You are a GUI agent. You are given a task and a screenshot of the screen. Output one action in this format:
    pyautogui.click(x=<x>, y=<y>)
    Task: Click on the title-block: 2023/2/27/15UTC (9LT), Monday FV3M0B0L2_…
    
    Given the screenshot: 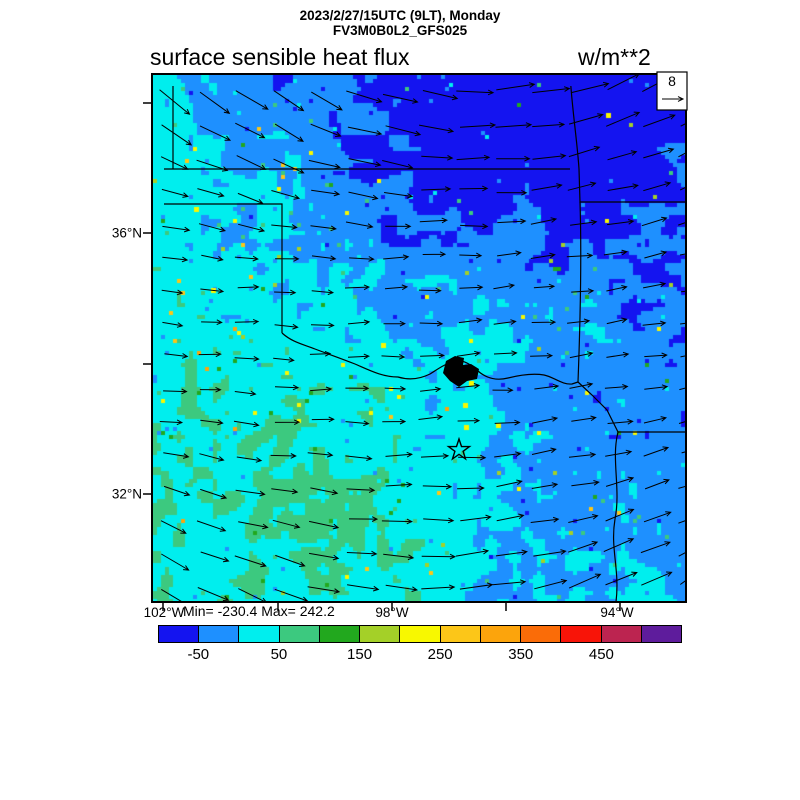 What is the action you would take?
    pyautogui.click(x=400, y=23)
    